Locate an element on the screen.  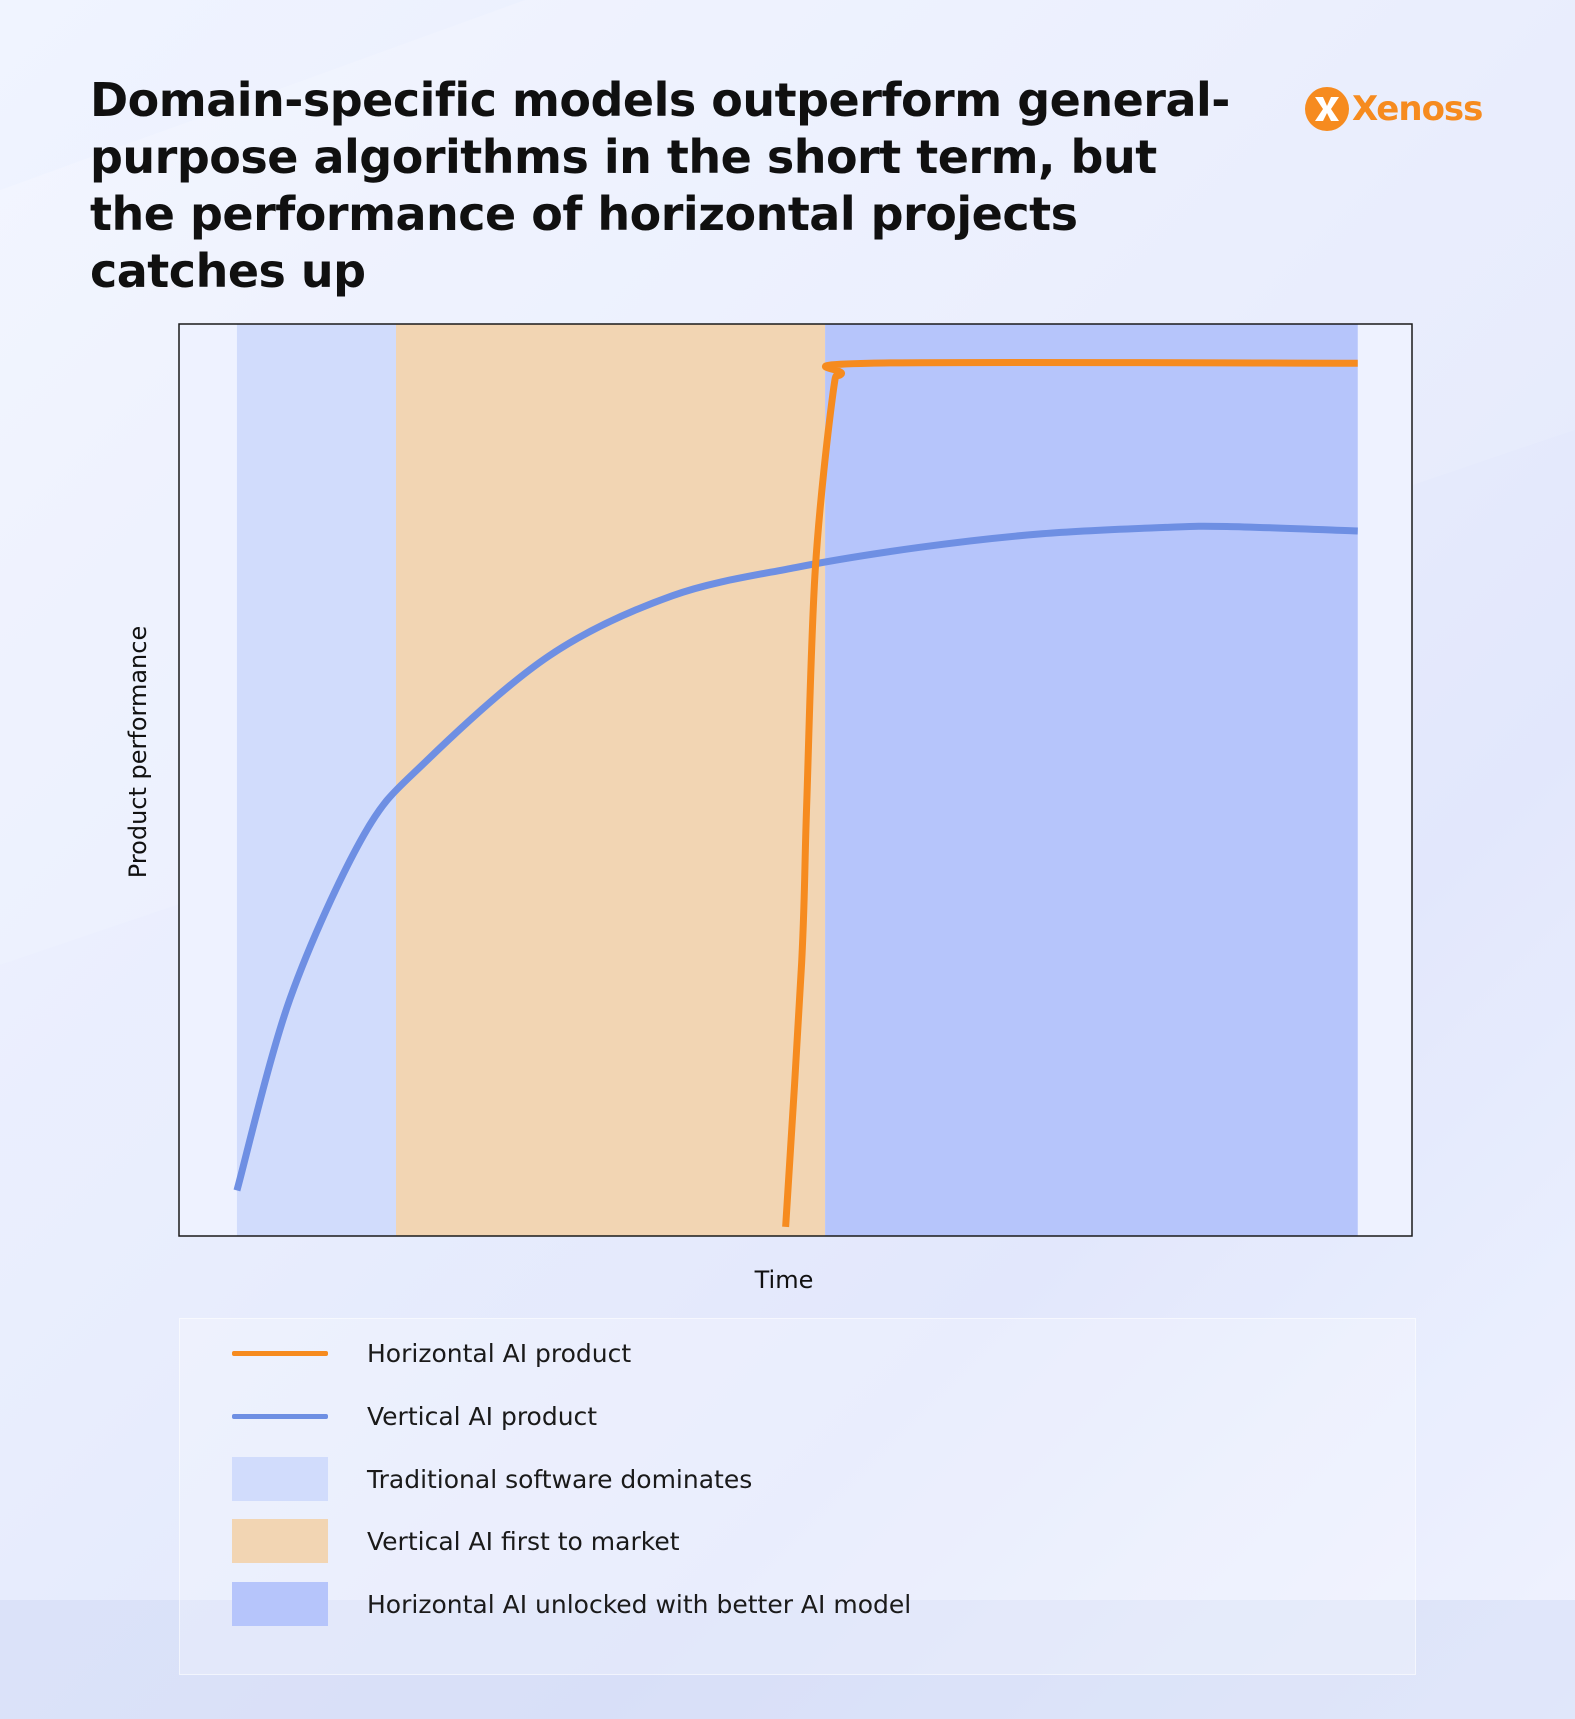
legend-label: Horizontal AI product is located at coordinates (499, 1353).